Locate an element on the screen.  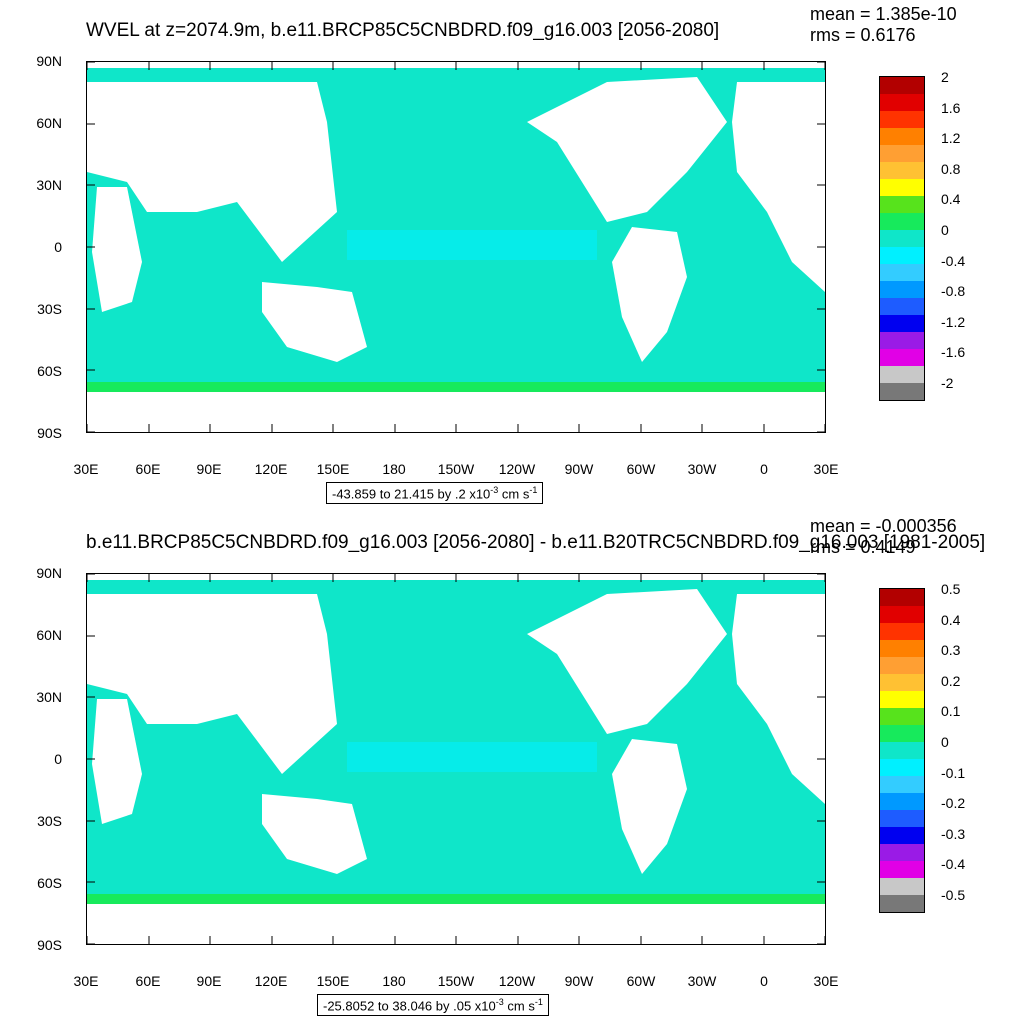
colorbar-label: 0.3 is located at coordinates (951, 650).